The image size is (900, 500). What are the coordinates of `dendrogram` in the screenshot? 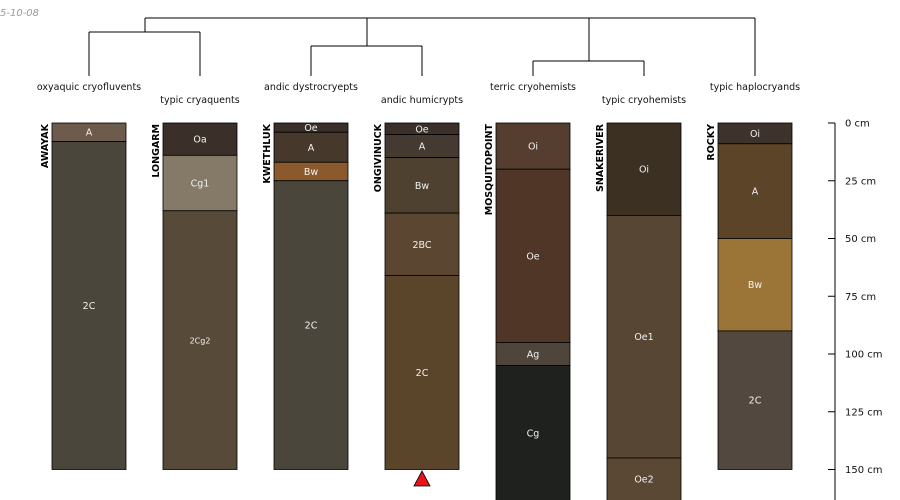 It's located at (422, 46).